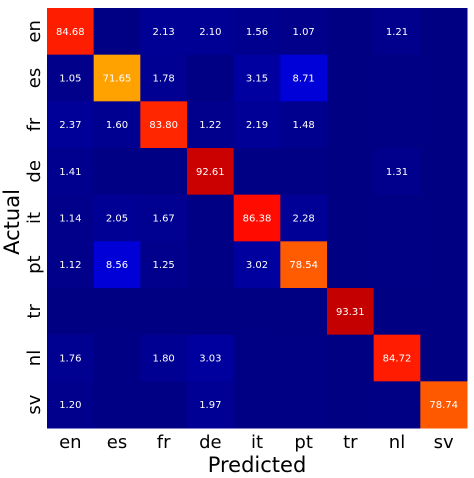 The width and height of the screenshot is (474, 478). I want to click on cell-value-label: 2.28, so click(304, 219).